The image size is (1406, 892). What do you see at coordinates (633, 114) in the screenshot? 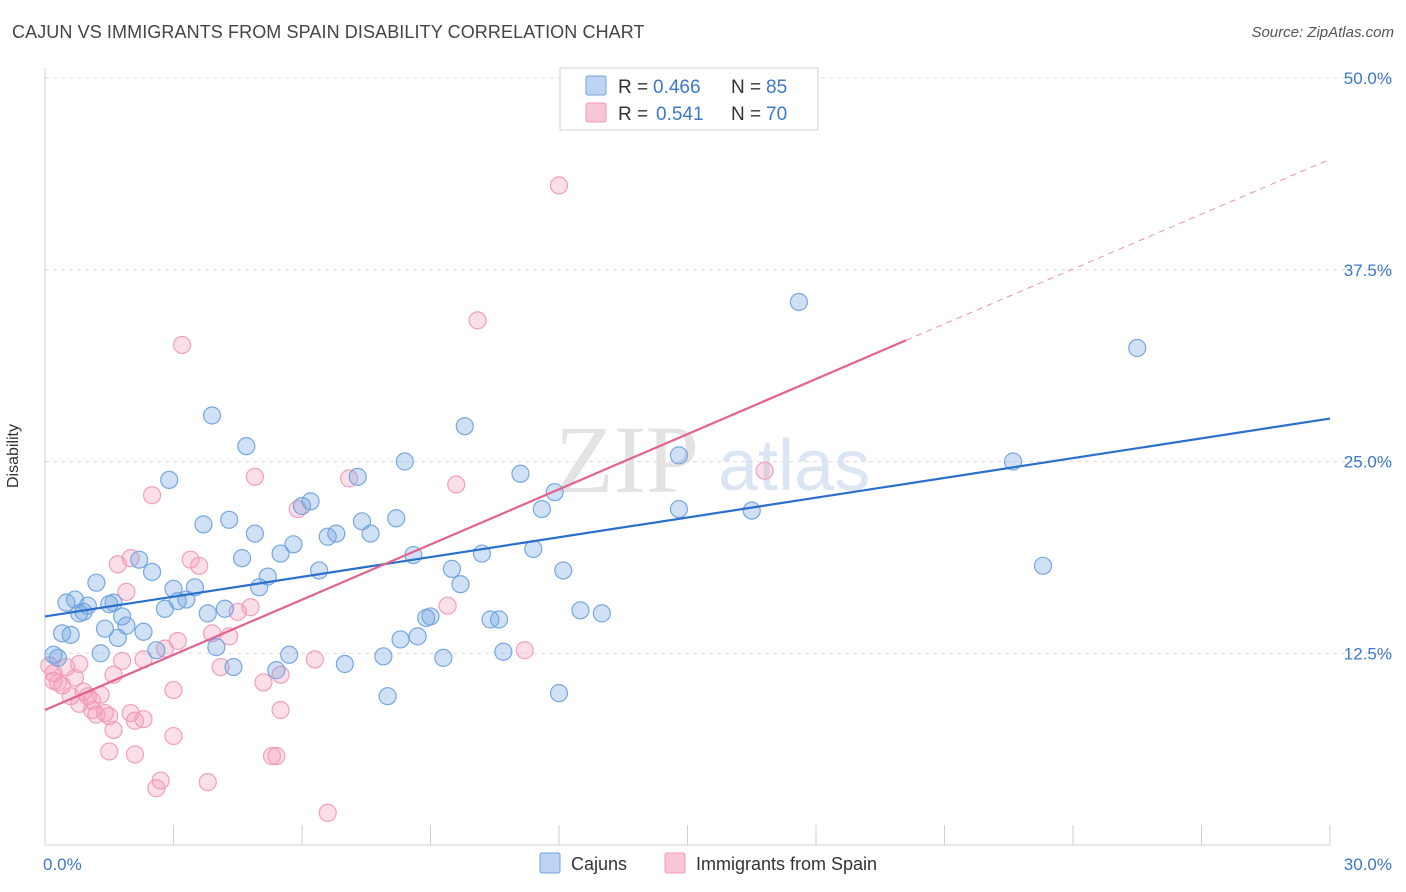
I see `legend-r-label-2: R =` at bounding box center [633, 114].